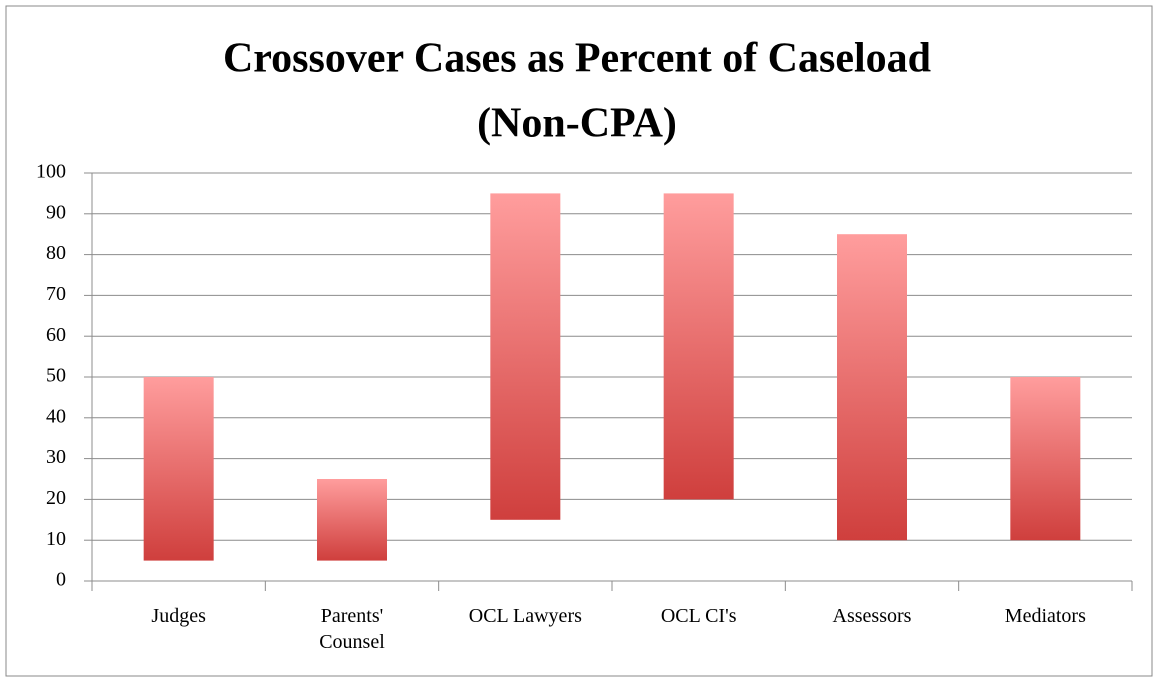  Describe the element at coordinates (56, 416) in the screenshot. I see `y-tick-label: 40` at that location.